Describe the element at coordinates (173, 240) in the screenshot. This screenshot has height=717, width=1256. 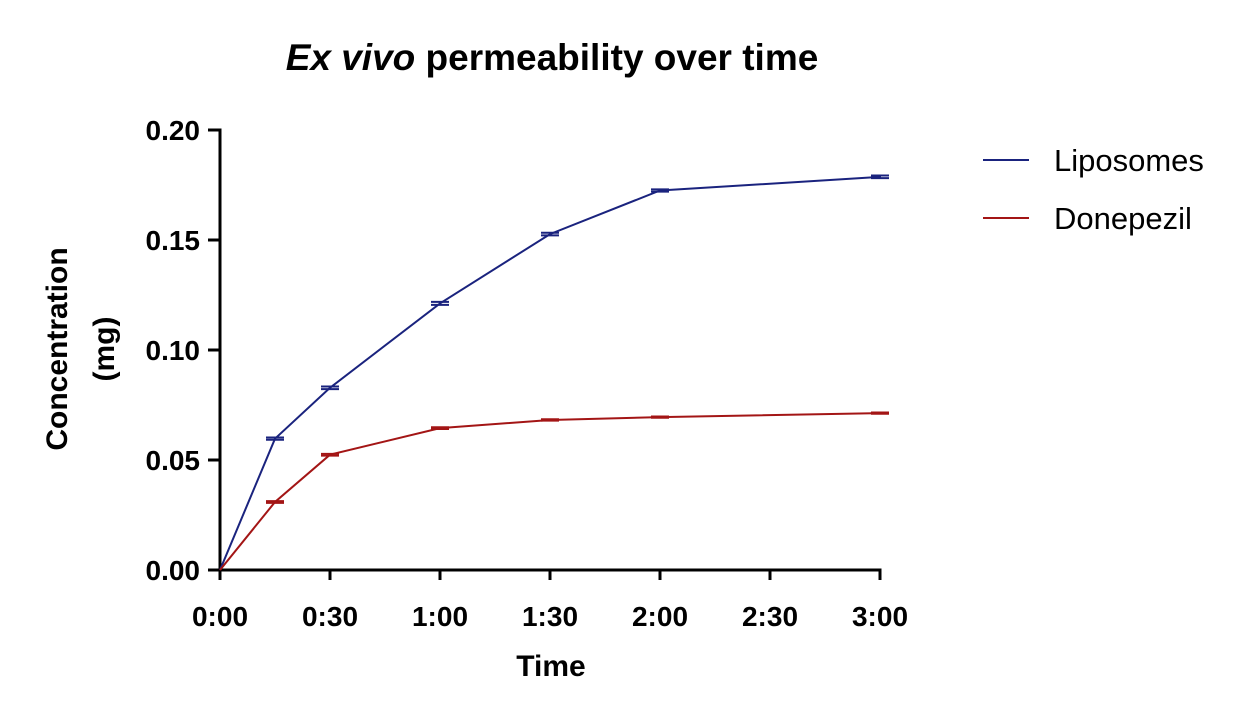
I see `y-tick-label: 0.15` at that location.